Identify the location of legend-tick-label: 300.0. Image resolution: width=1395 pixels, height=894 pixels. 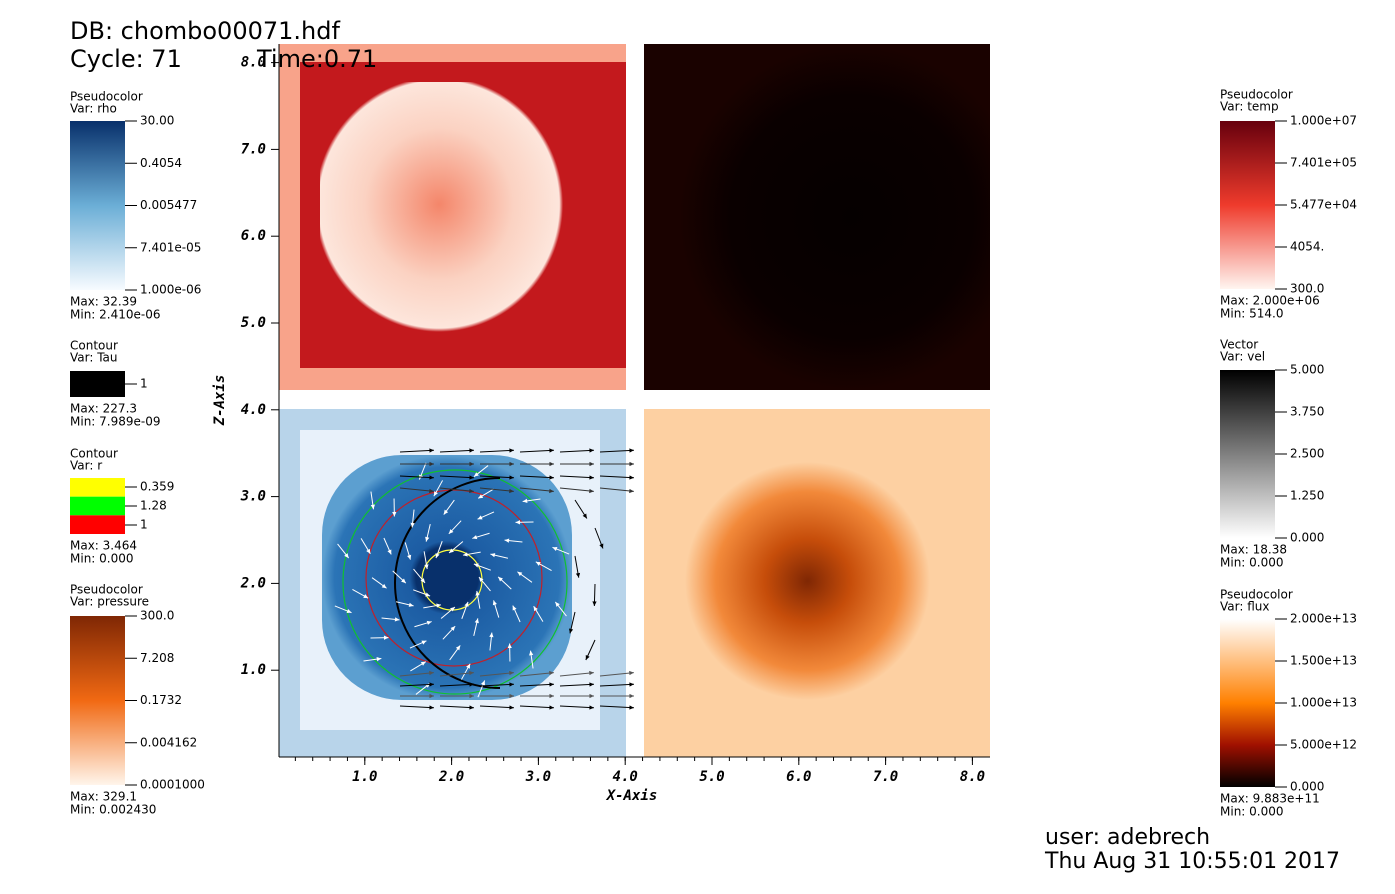
(157, 616).